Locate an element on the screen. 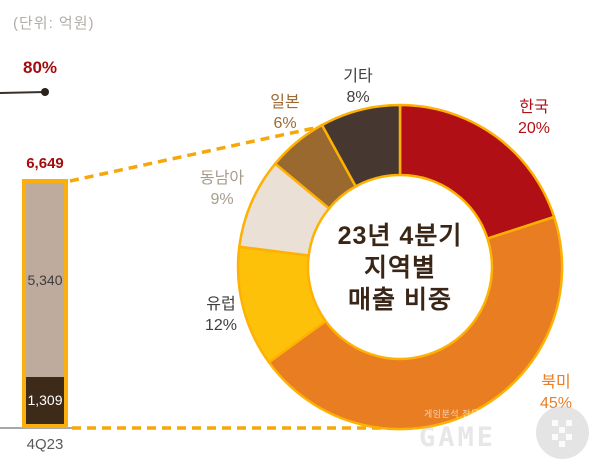 The width and height of the screenshot is (600, 470). trend-leader-line is located at coordinates (23, 92).